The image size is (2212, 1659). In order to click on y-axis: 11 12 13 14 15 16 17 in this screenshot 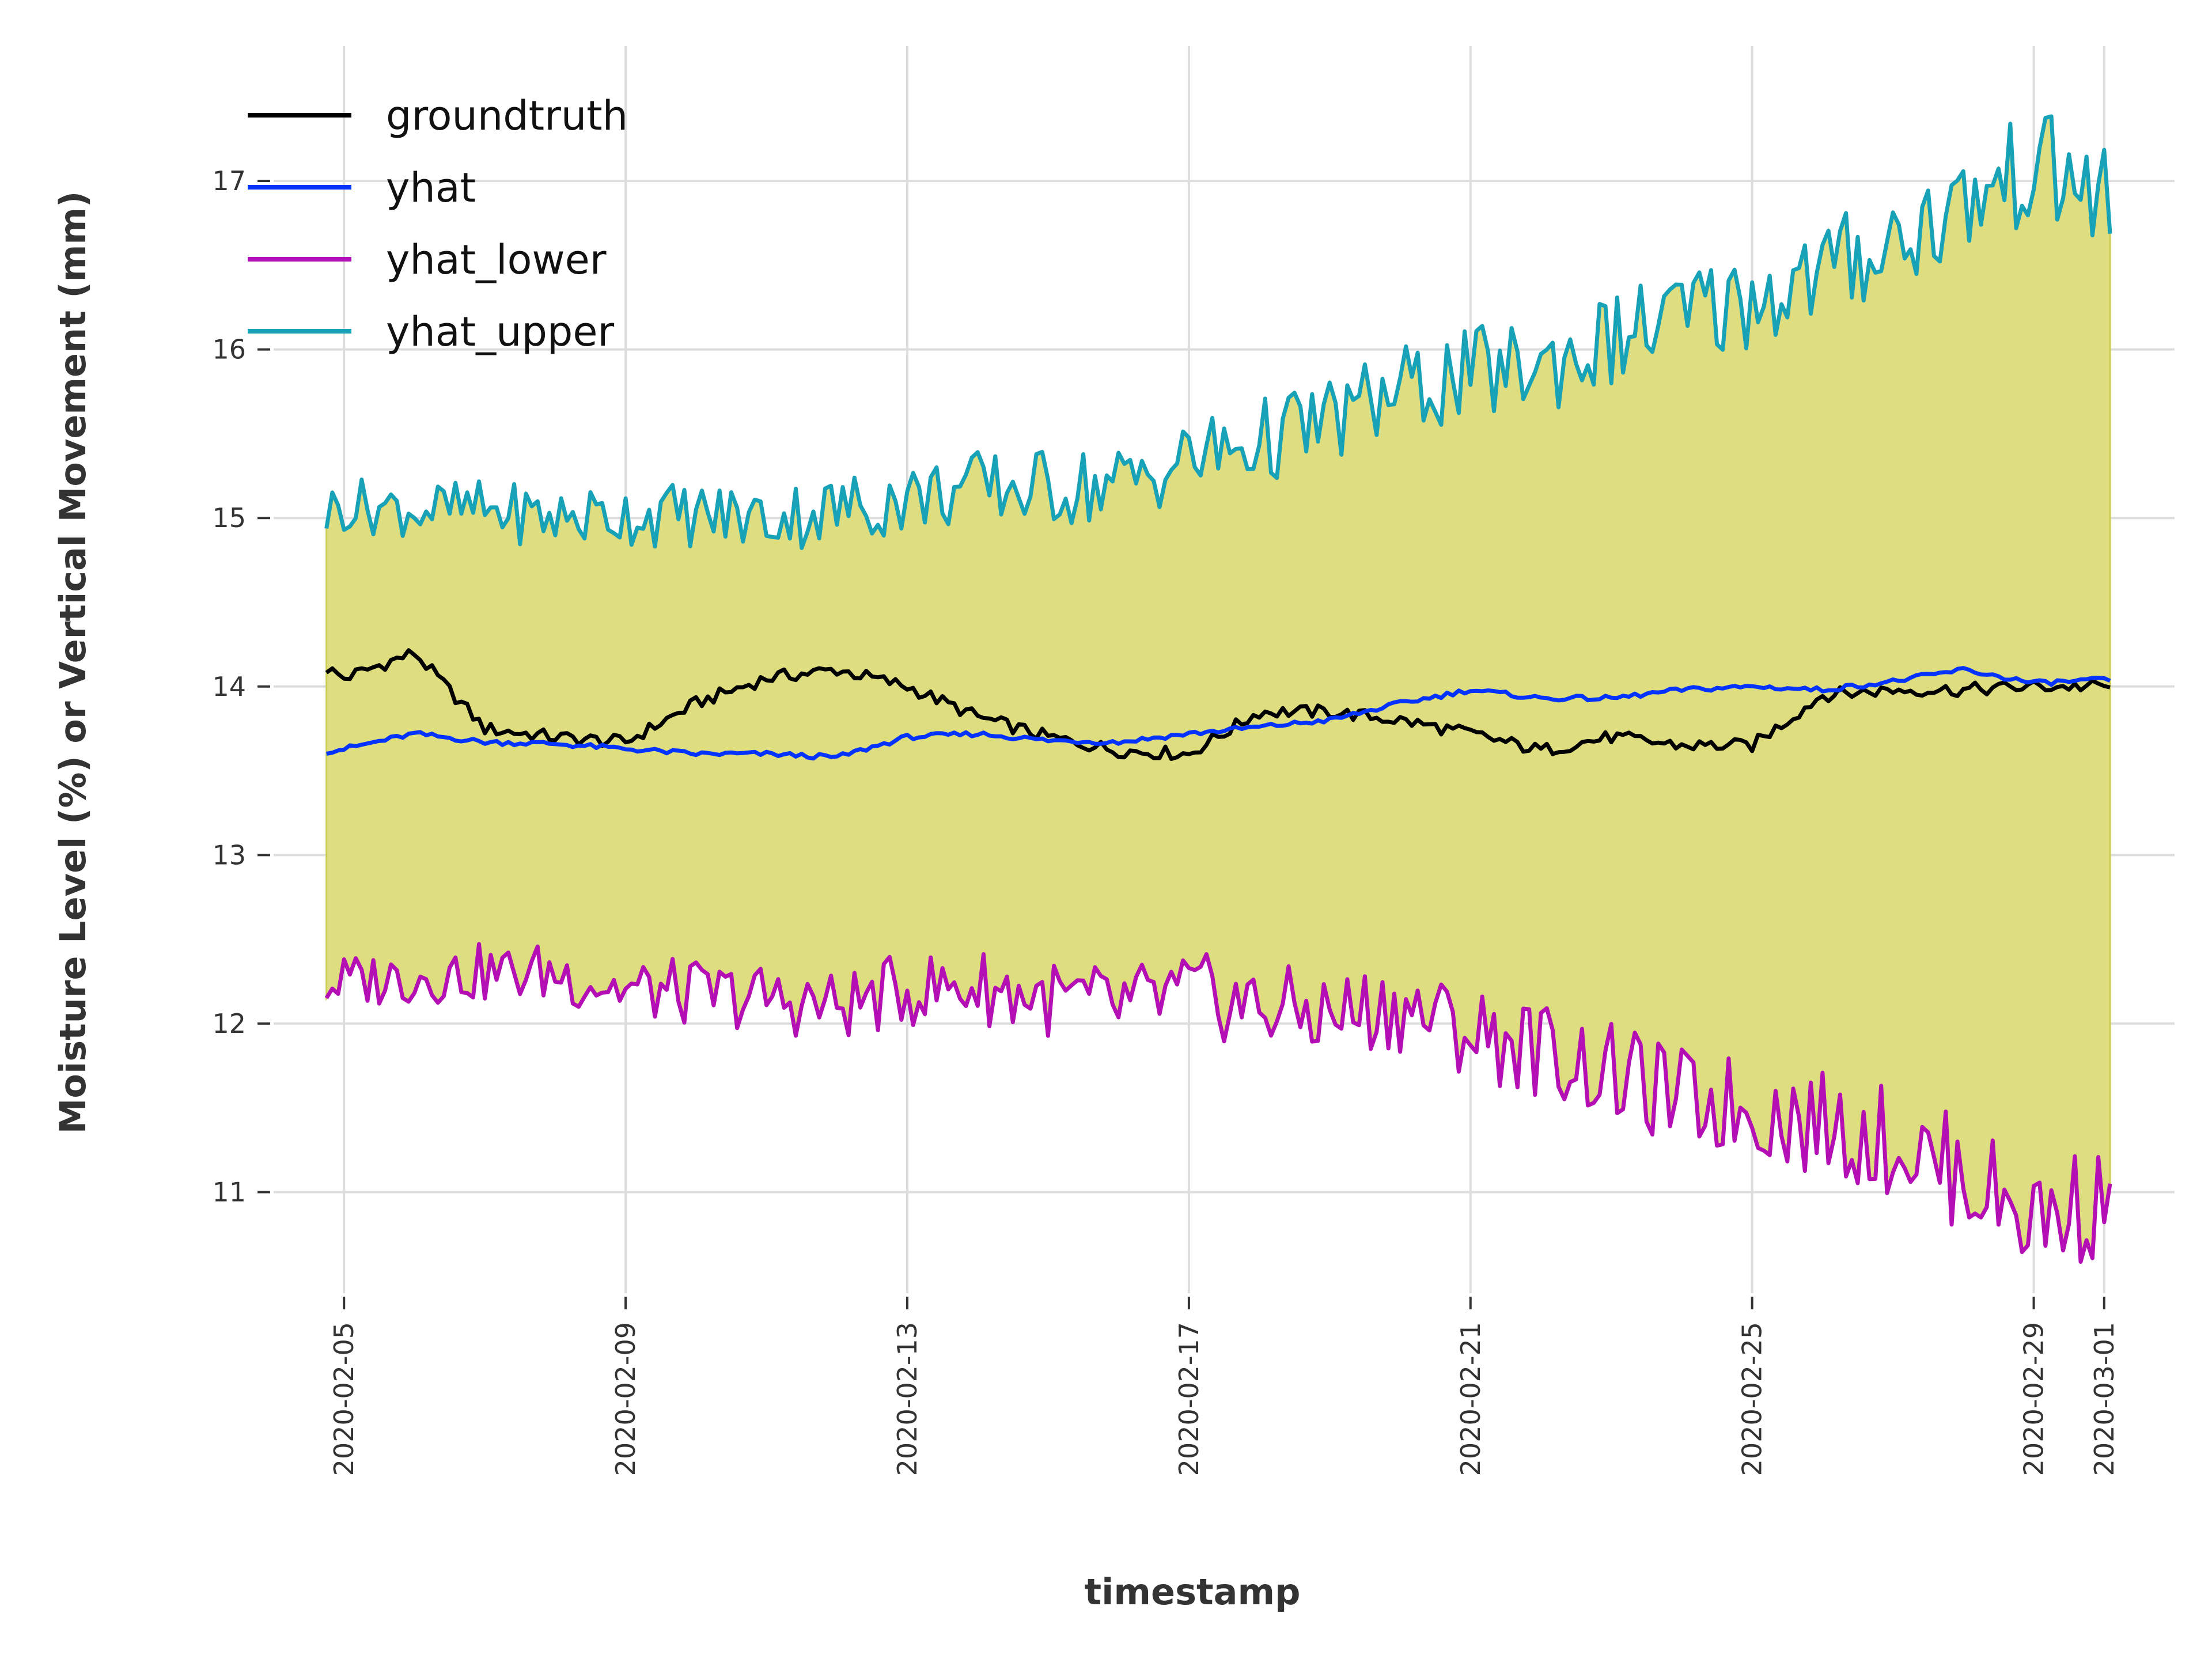, I will do `click(241, 686)`.